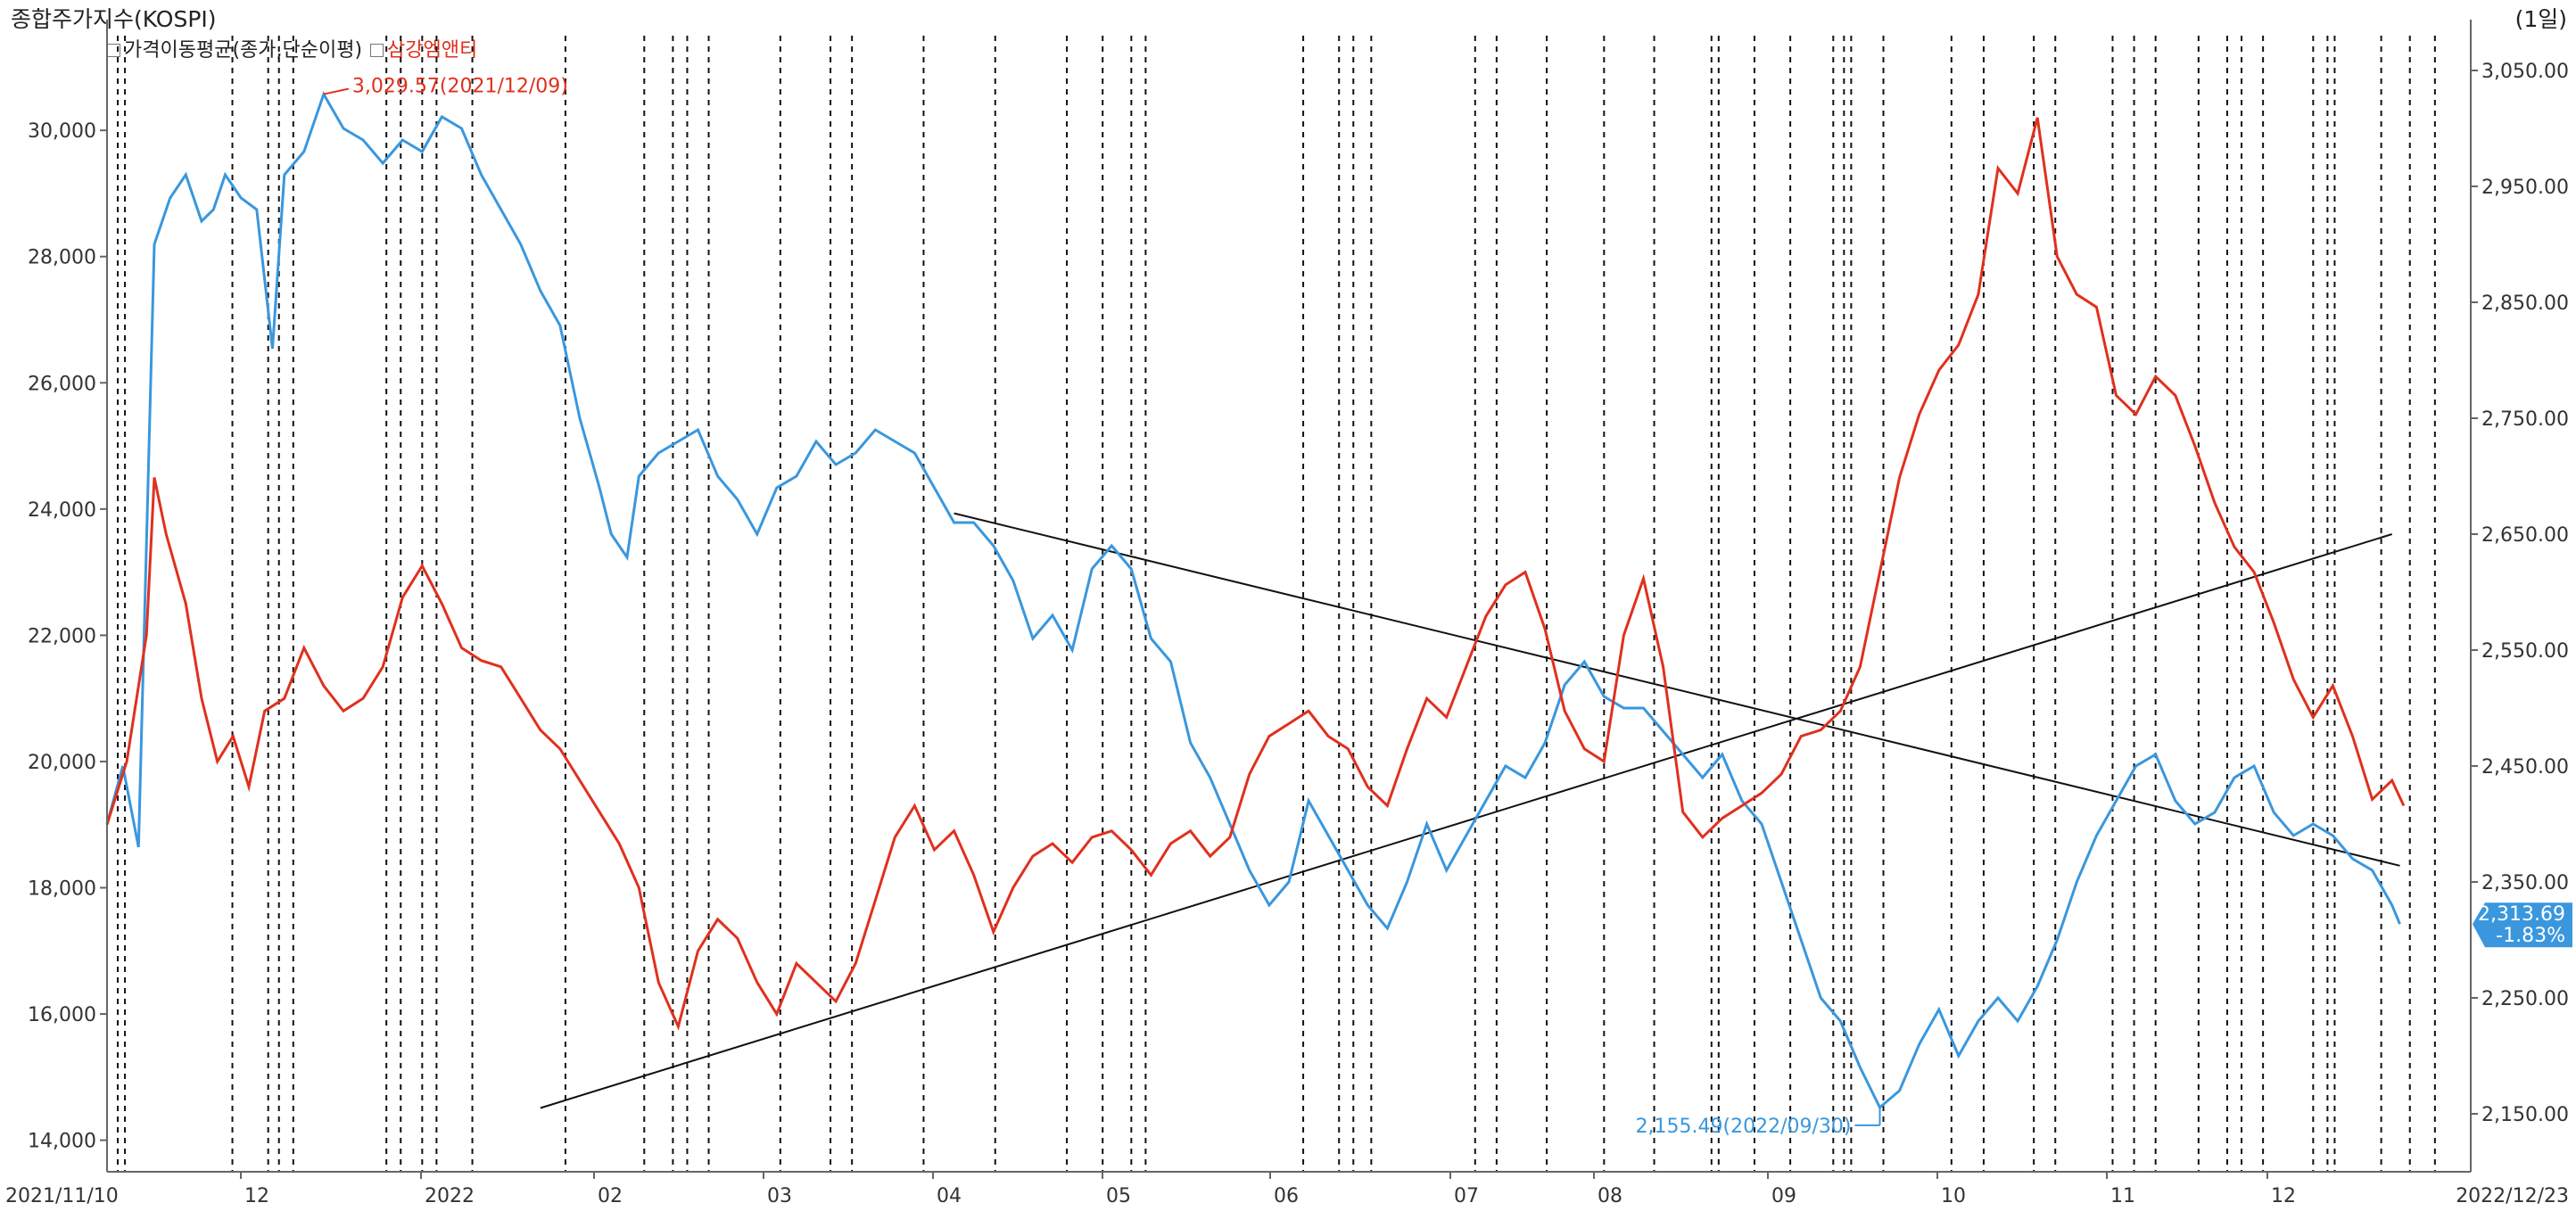 Image resolution: width=2576 pixels, height=1211 pixels. Describe the element at coordinates (780, 1196) in the screenshot. I see `x-axis-tick-label: 03` at that location.